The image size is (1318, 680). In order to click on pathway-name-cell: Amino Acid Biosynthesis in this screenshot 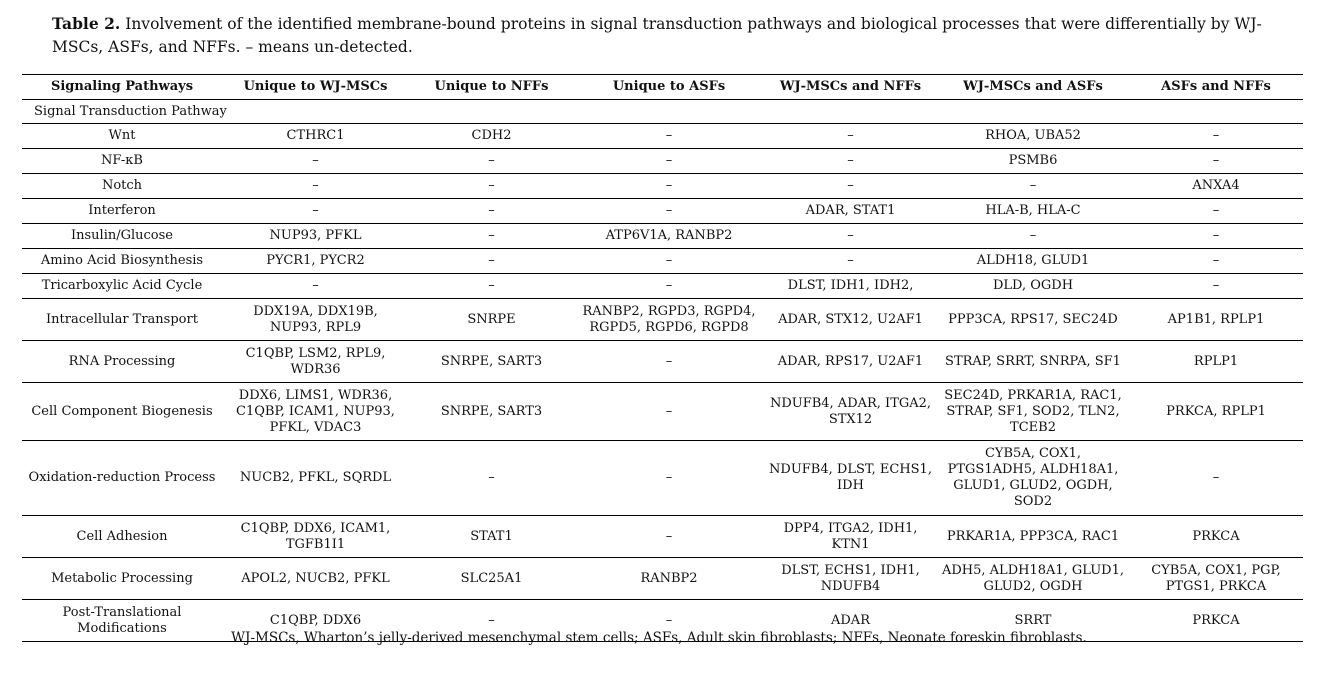, I will do `click(122, 261)`.